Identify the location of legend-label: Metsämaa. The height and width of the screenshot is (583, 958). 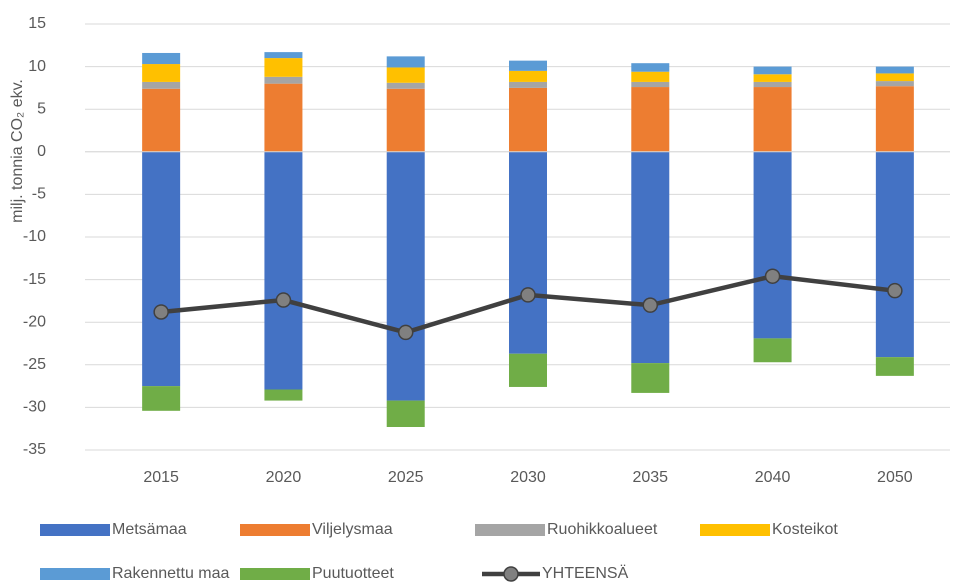
(149, 529).